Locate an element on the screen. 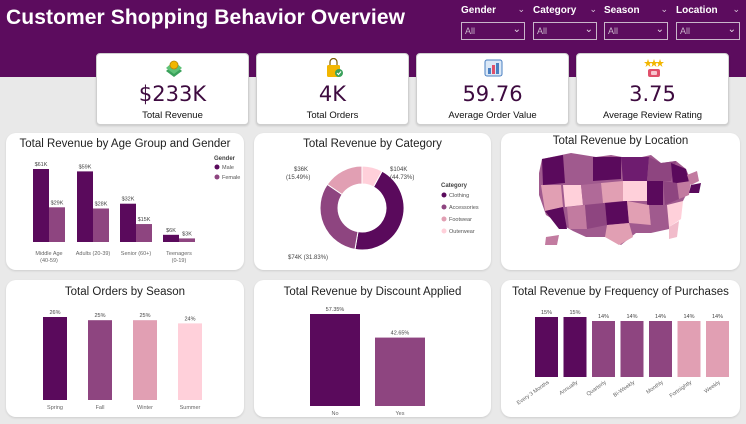  page-title: Customer Shopping Behavior Overview is located at coordinates (206, 17).